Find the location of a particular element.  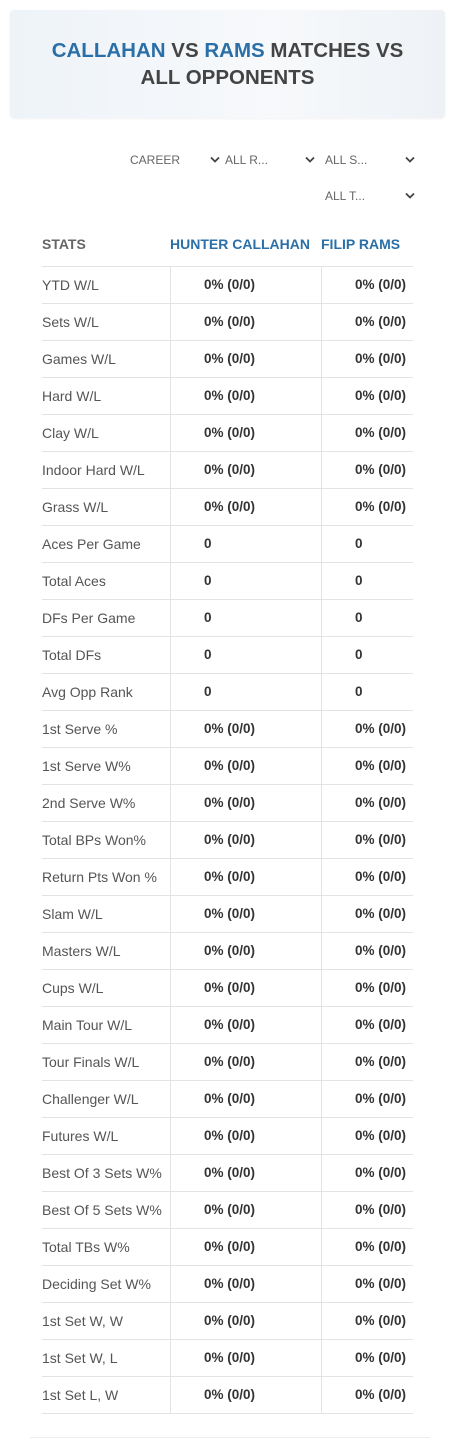

table-row: 2nd Serve W% 0% (0/0) 0% (0/0) is located at coordinates (227, 803).